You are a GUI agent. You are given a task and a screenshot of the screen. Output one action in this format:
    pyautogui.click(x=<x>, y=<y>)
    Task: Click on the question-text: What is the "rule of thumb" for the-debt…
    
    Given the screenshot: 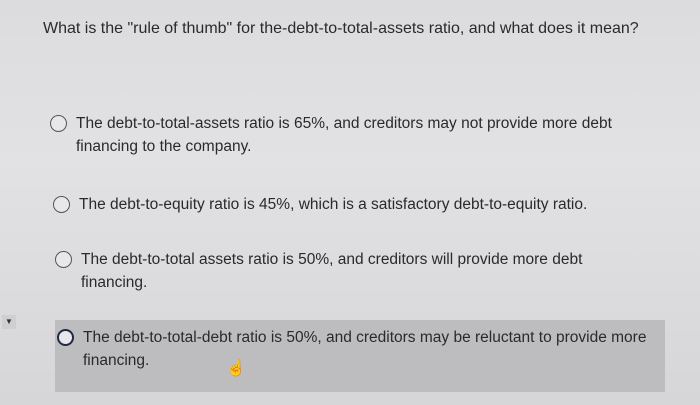 What is the action you would take?
    pyautogui.click(x=341, y=28)
    